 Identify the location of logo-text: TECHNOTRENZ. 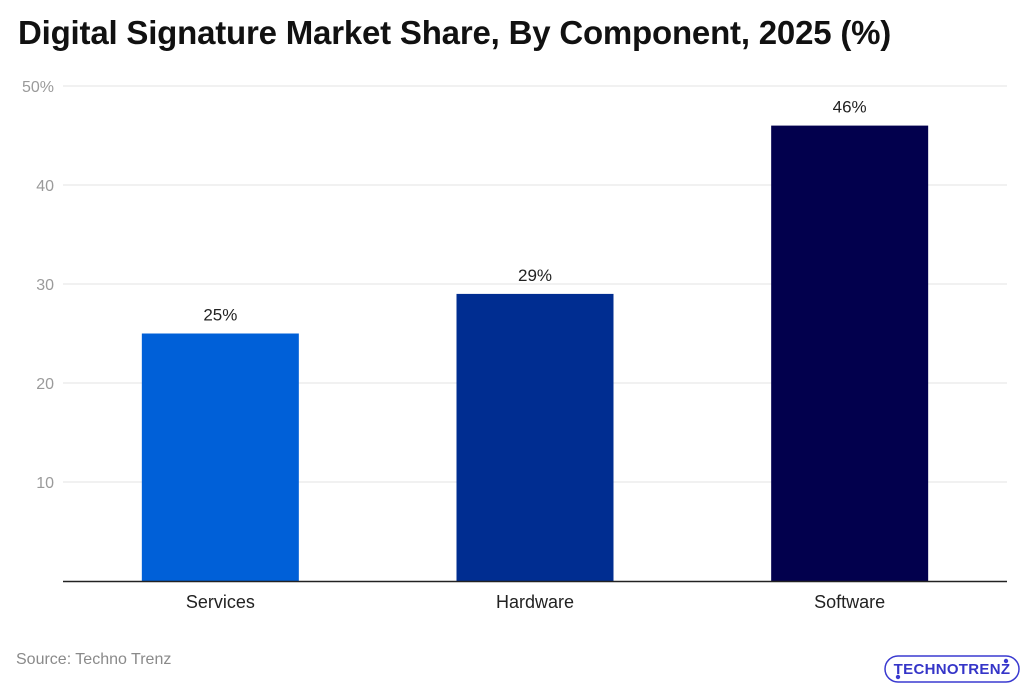
(952, 669).